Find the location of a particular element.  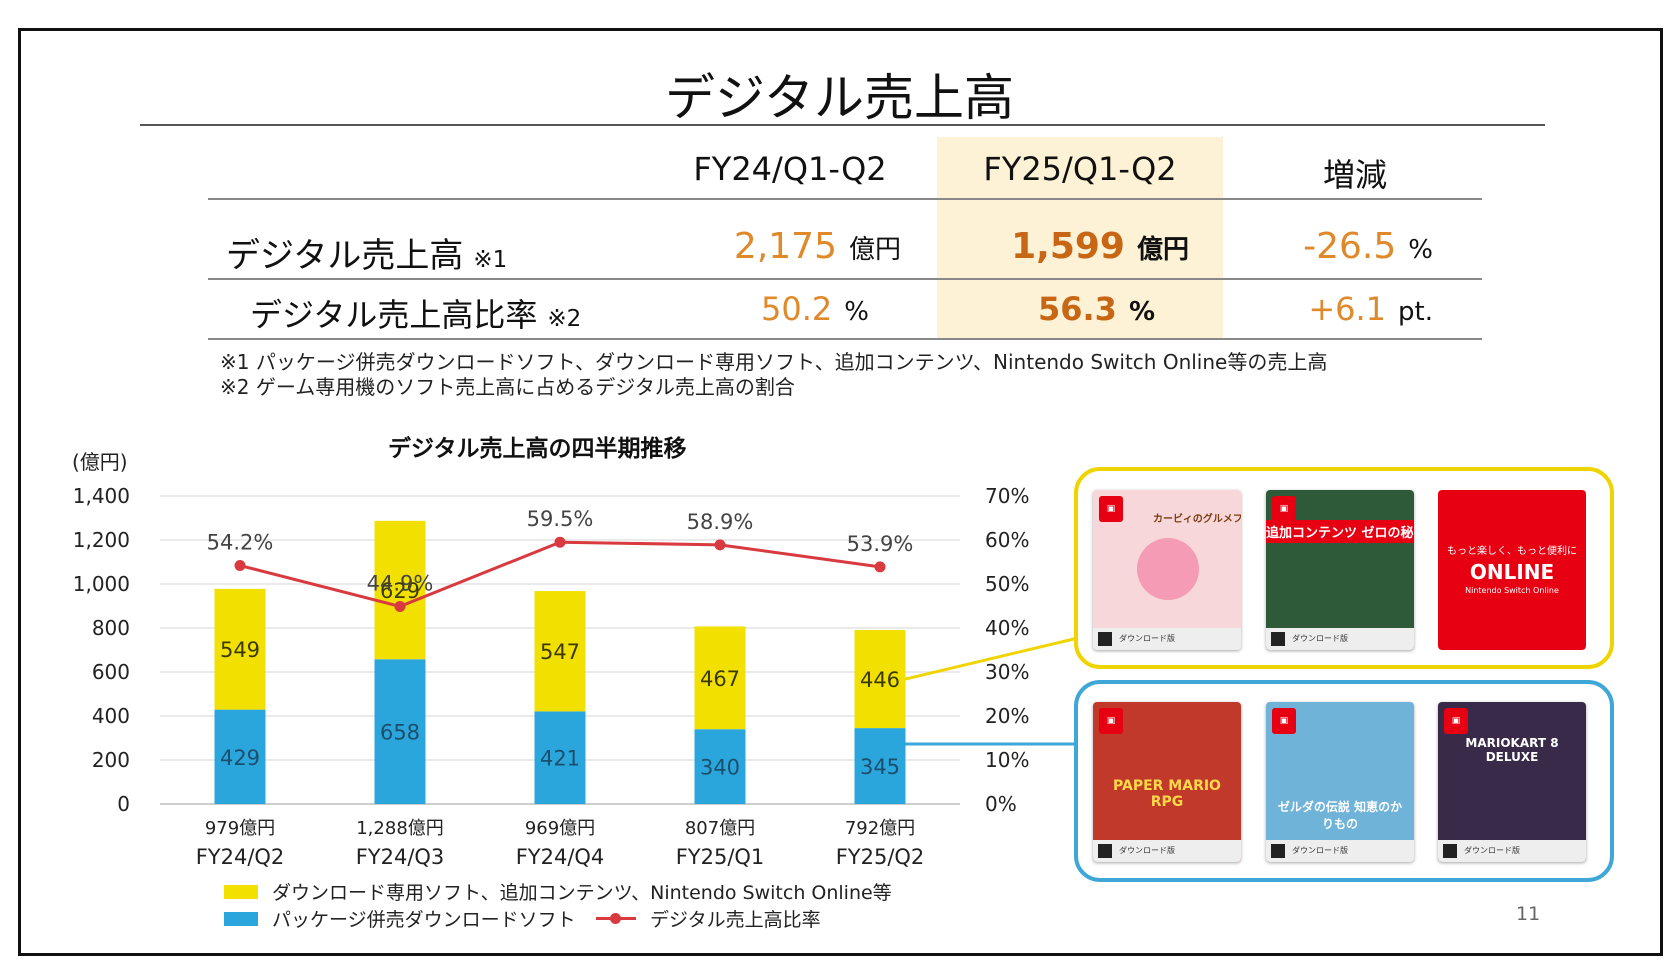

cell-fy25-digital-sales: 1,599 億円 is located at coordinates (1100, 246).